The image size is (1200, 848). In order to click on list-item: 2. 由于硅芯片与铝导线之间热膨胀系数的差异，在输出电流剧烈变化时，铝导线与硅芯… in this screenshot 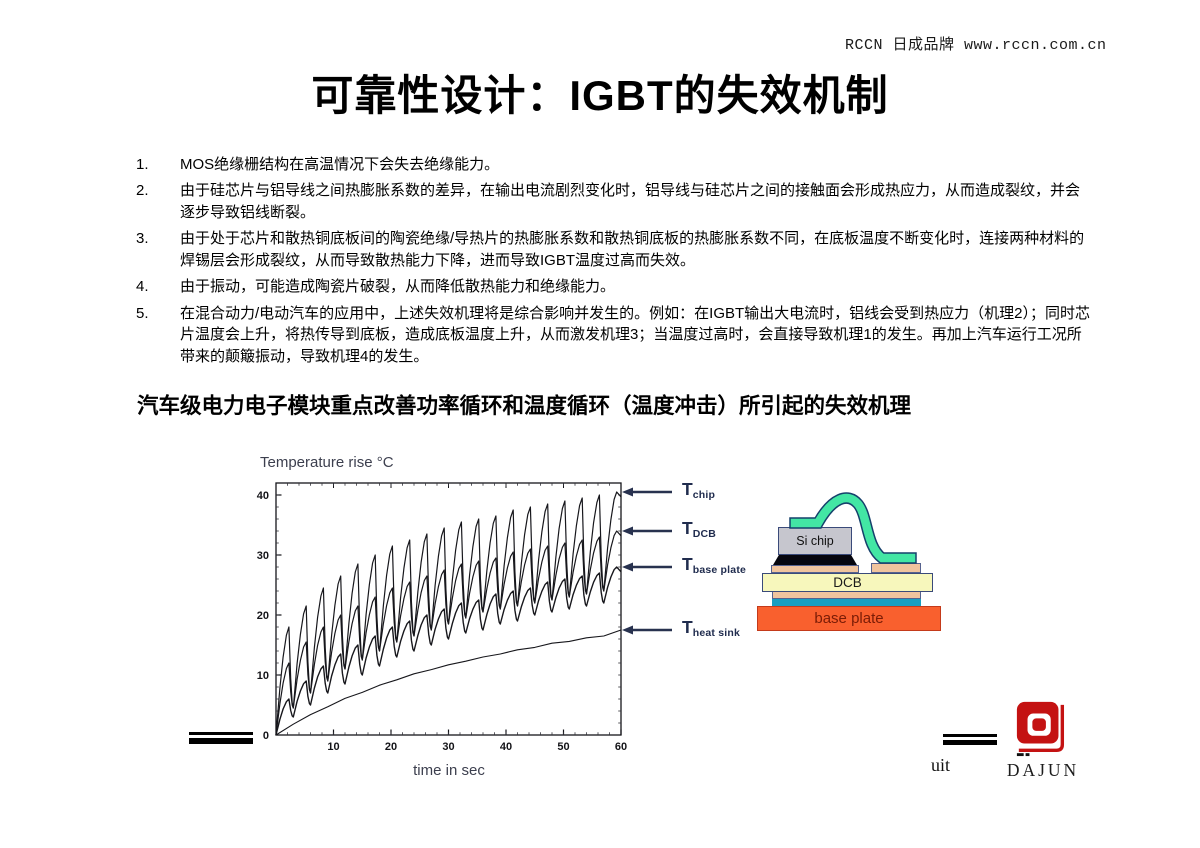, I will do `click(614, 201)`.